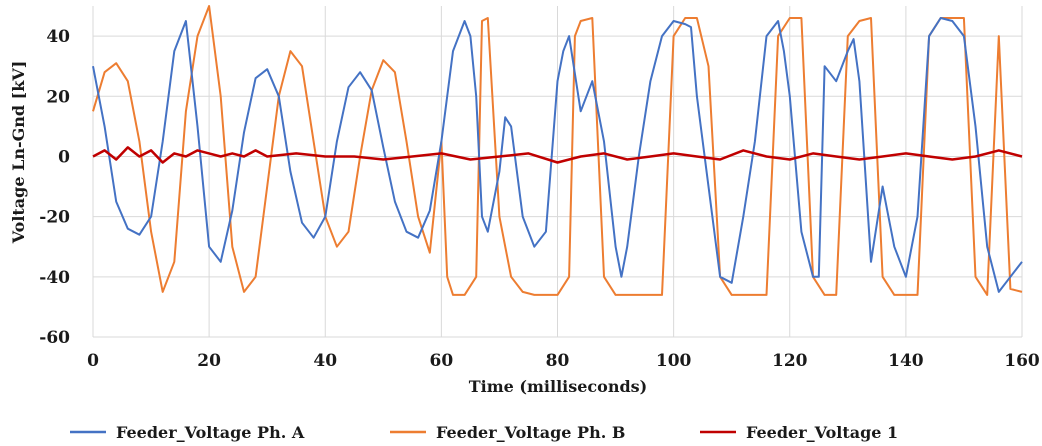  What do you see at coordinates (530, 432) in the screenshot?
I see `legend-label: Feeder_Voltage Ph. B` at bounding box center [530, 432].